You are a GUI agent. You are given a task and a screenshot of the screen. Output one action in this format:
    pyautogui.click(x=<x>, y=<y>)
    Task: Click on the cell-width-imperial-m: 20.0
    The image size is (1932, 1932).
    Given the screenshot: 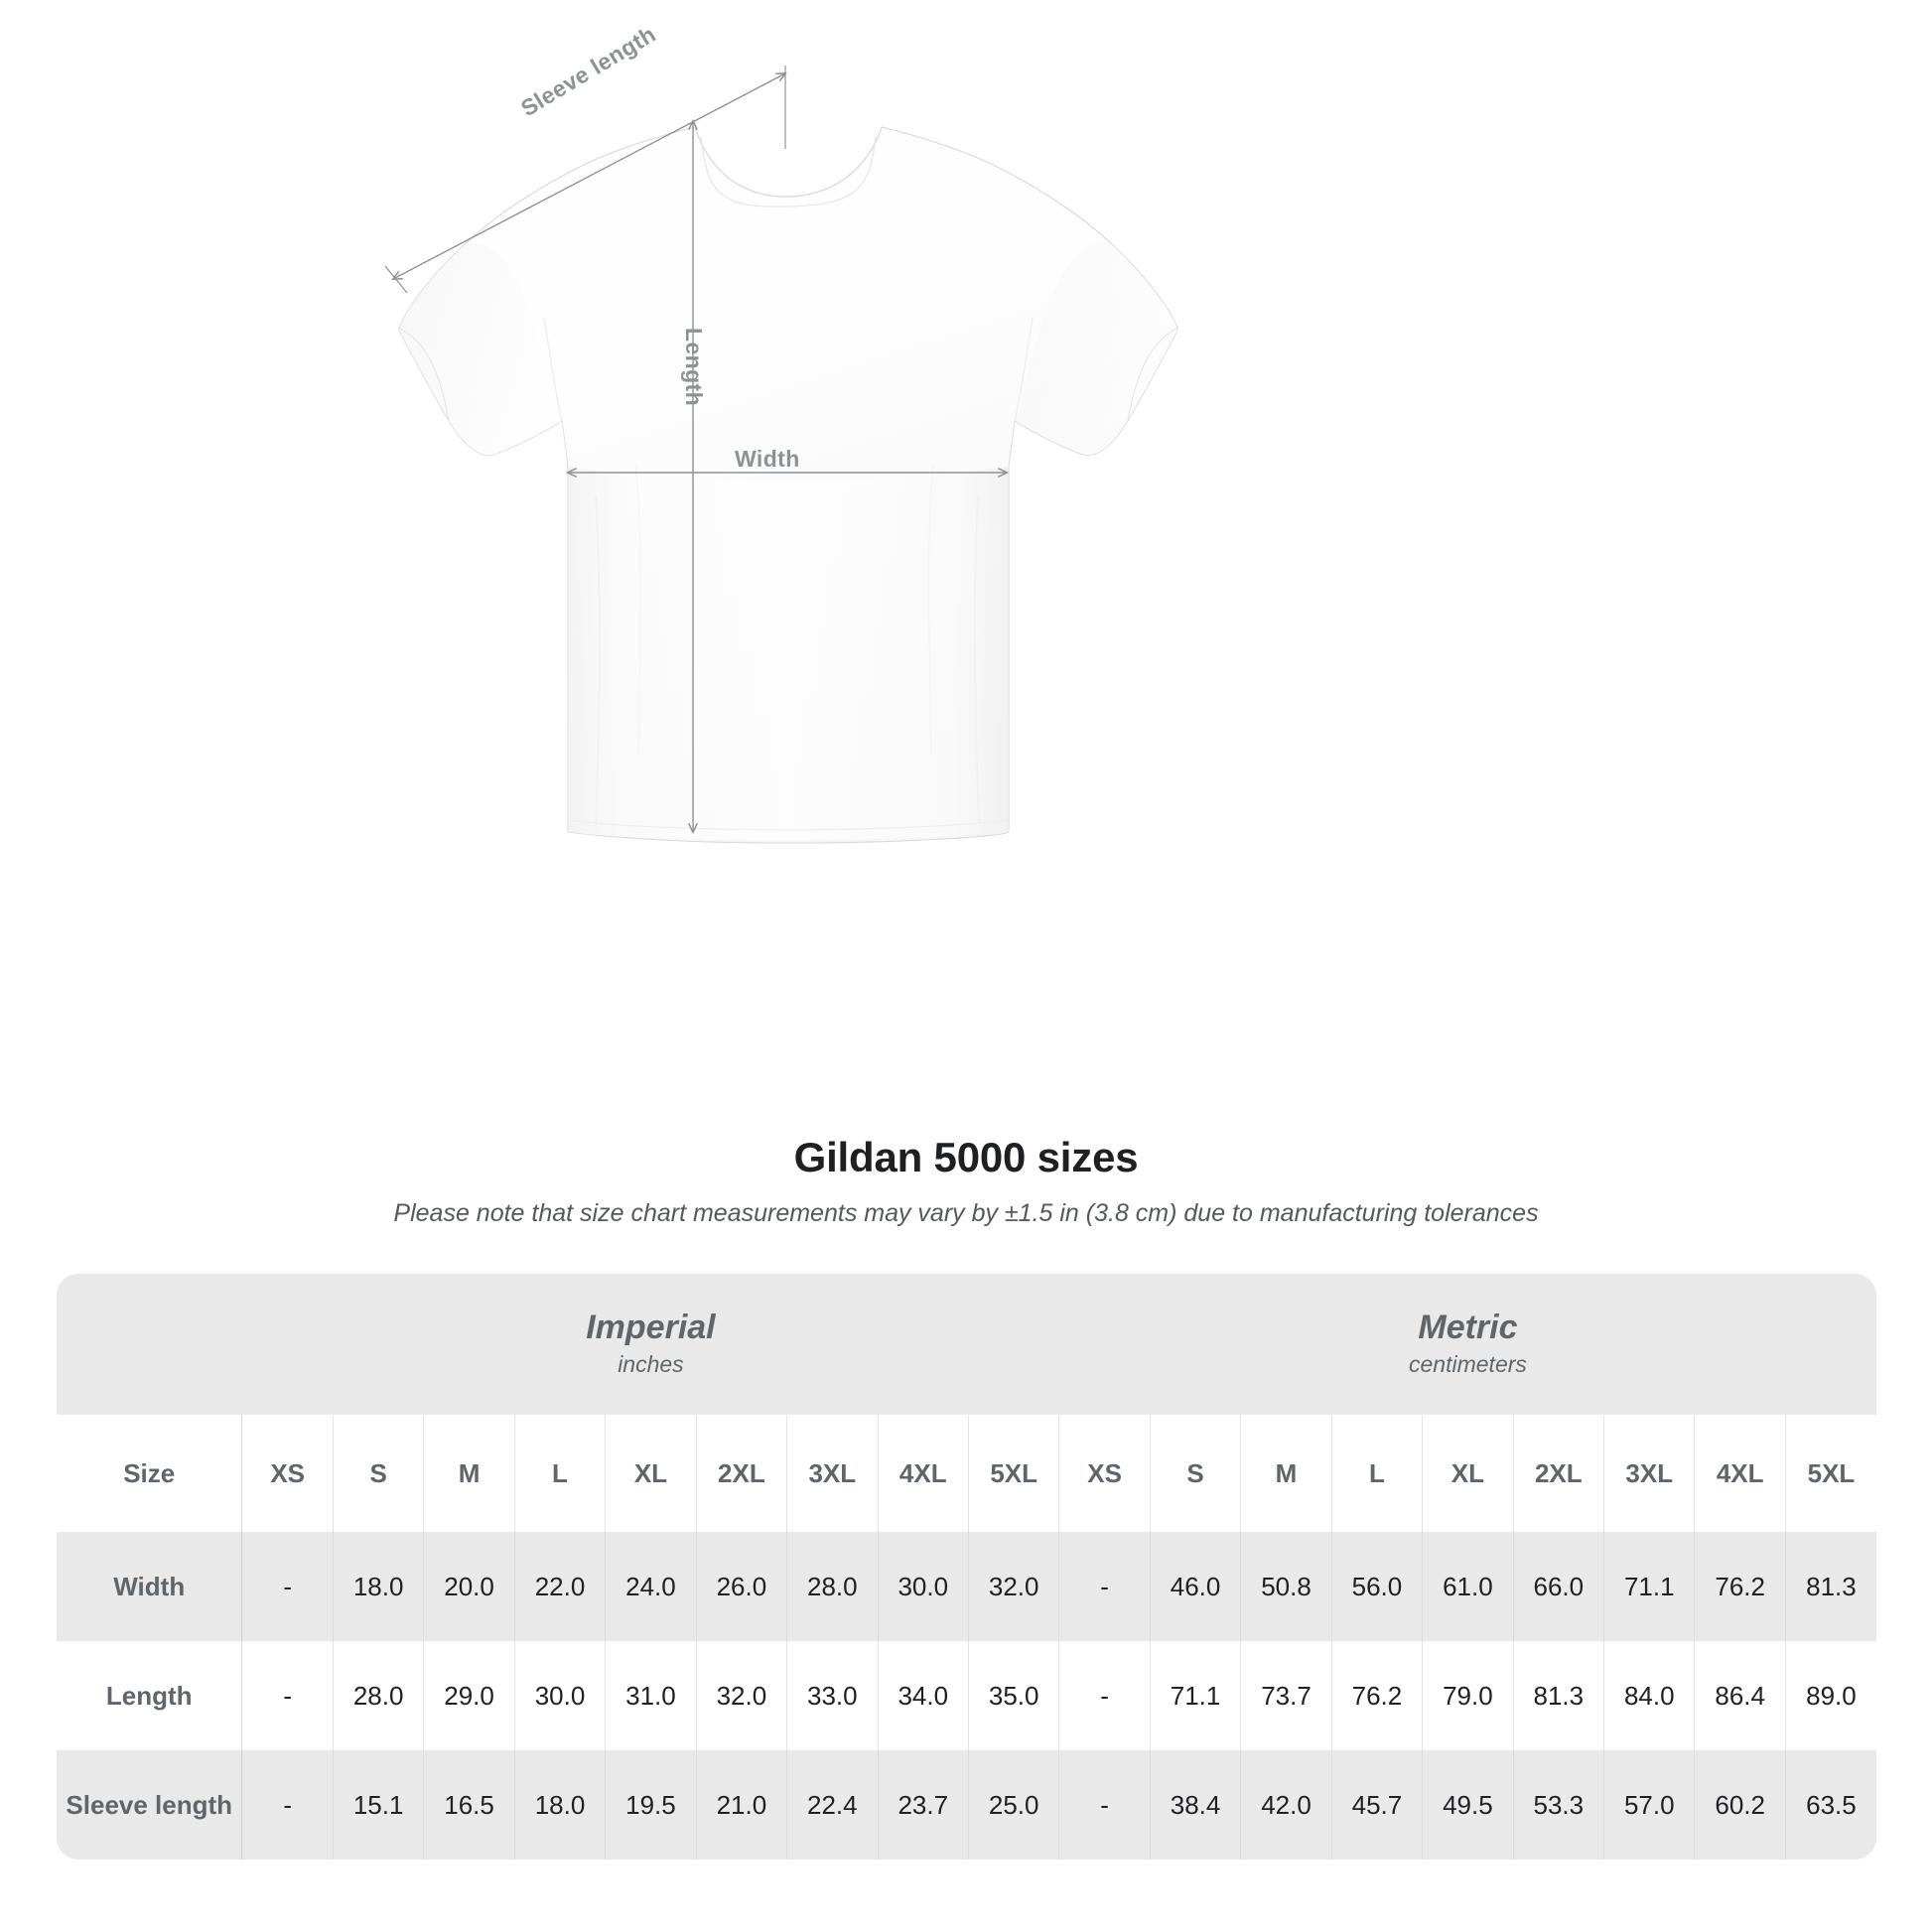 What is the action you would take?
    pyautogui.click(x=469, y=1587)
    